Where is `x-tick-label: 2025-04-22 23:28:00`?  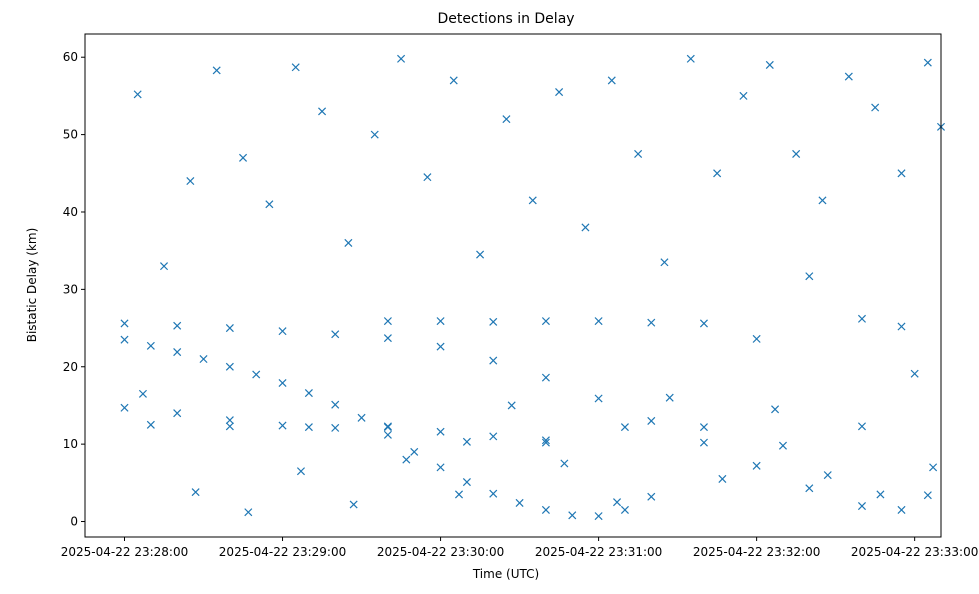
x-tick-label: 2025-04-22 23:28:00 is located at coordinates (124, 552).